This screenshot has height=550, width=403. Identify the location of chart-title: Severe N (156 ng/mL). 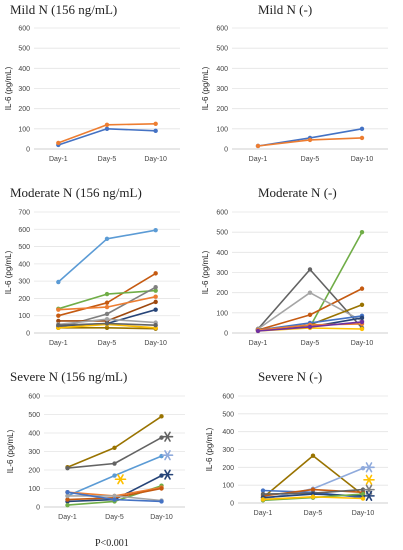
(68, 376).